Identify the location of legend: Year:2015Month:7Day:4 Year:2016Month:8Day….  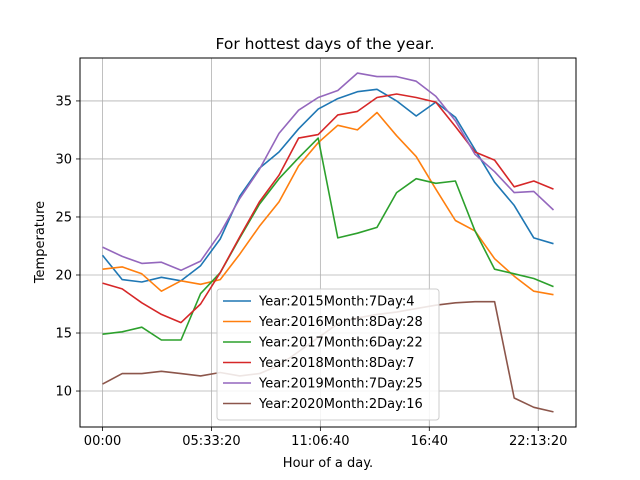
(328, 354).